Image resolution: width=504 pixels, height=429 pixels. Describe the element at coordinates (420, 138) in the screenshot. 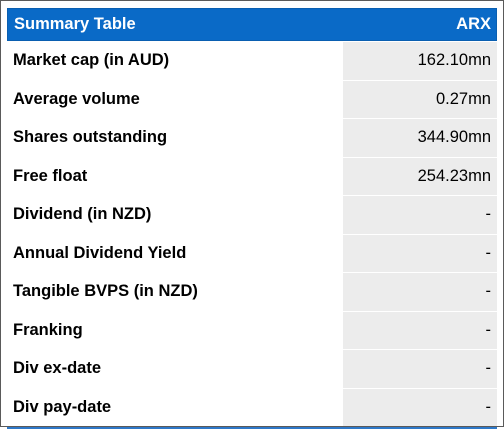

I see `row-value: 344.90mn` at that location.